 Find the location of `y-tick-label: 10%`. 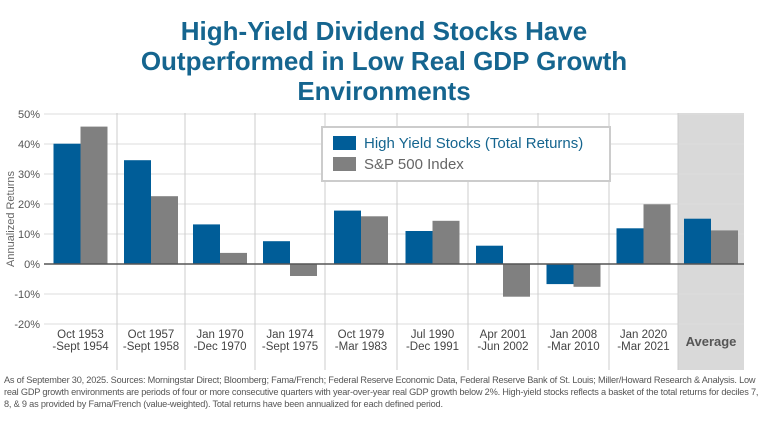

y-tick-label: 10% is located at coordinates (29, 235).